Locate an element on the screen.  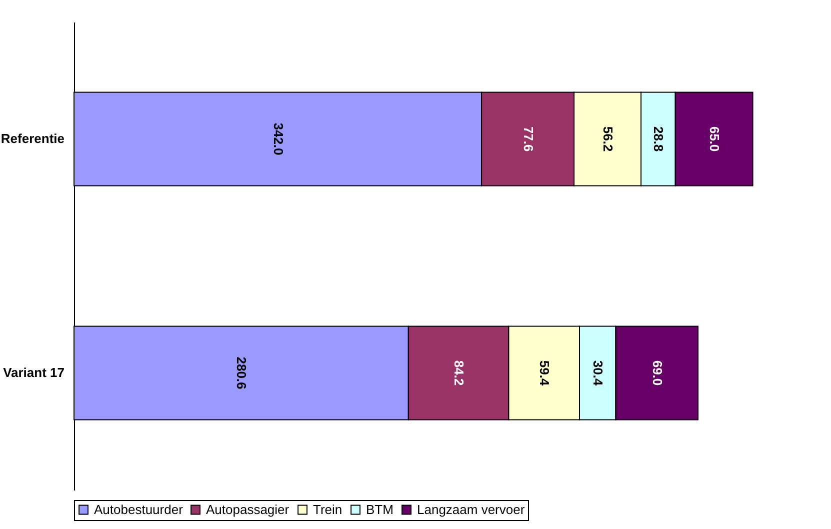
data-label: 65.0 is located at coordinates (714, 139).